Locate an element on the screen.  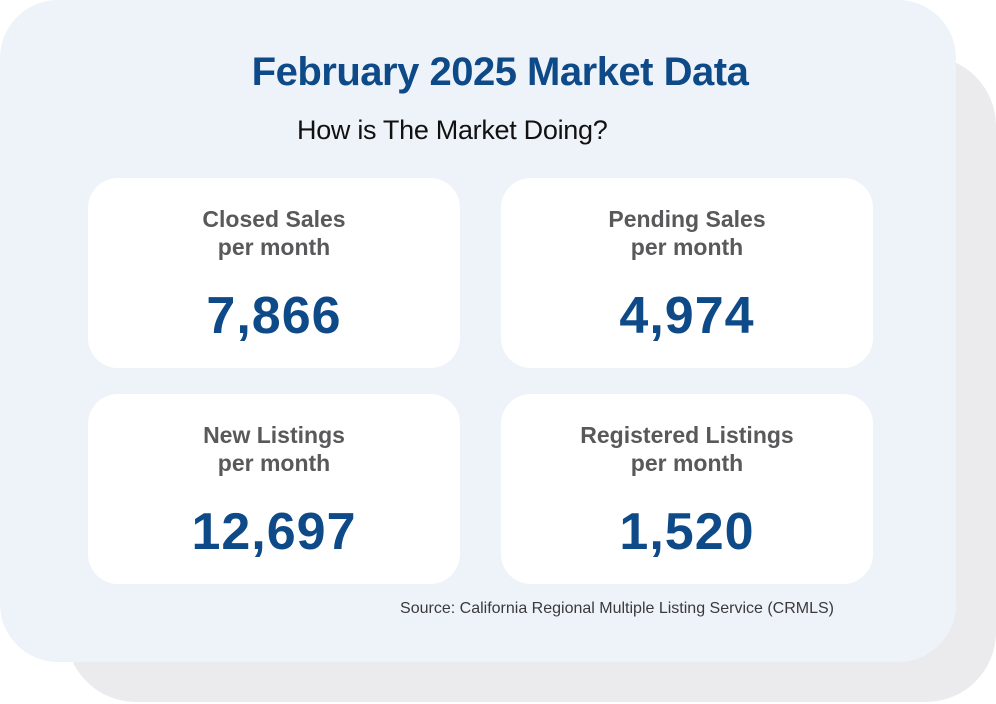
stat-card-closed-sales: Closed Sales per month 7,866 is located at coordinates (274, 273).